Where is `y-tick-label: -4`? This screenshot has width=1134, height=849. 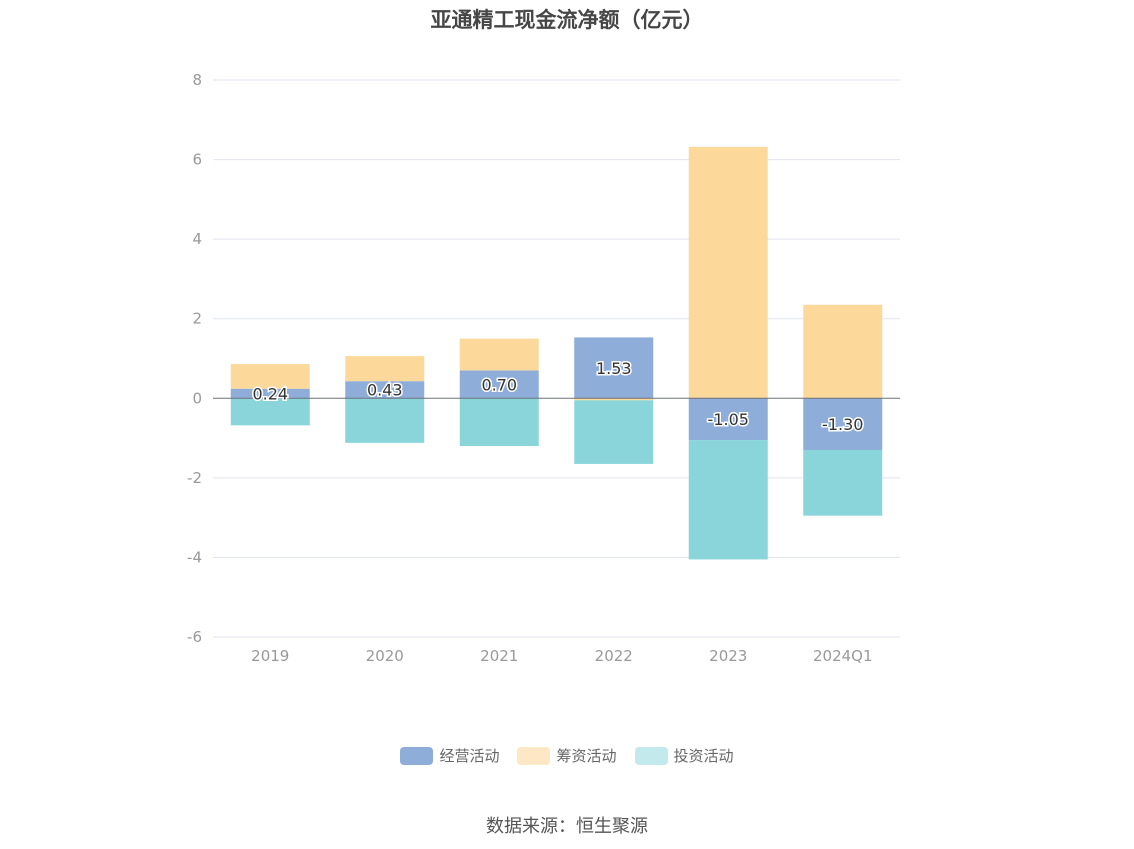
y-tick-label: -4 is located at coordinates (194, 557).